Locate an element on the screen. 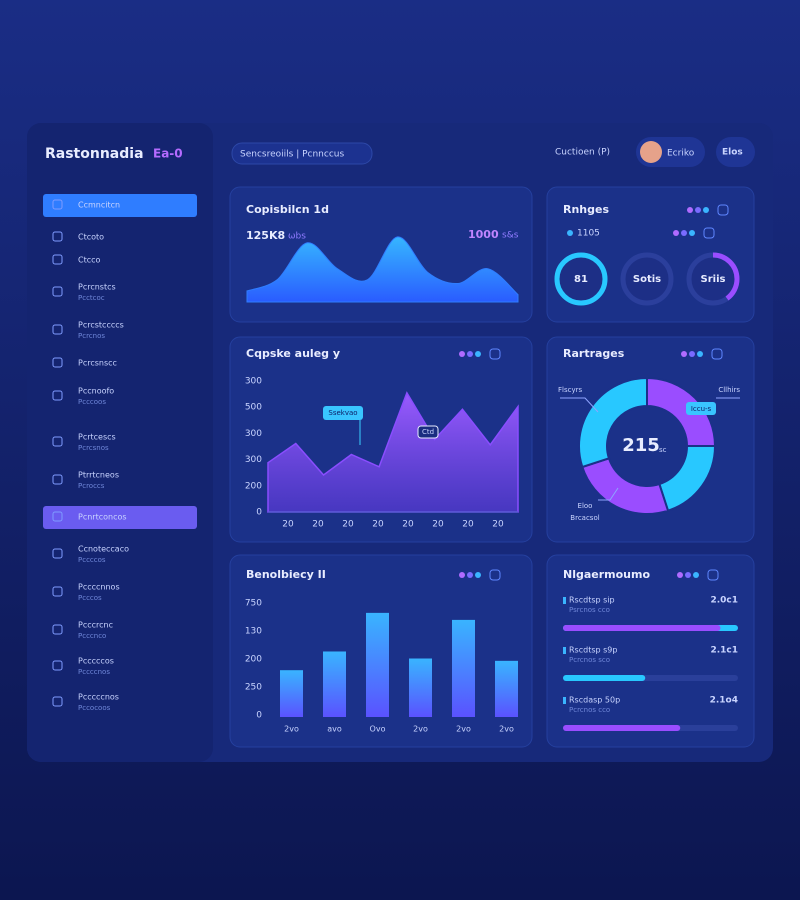 Image resolution: width=800 pixels, height=900 pixels. nav-sub: Pcroccs is located at coordinates (91, 486).